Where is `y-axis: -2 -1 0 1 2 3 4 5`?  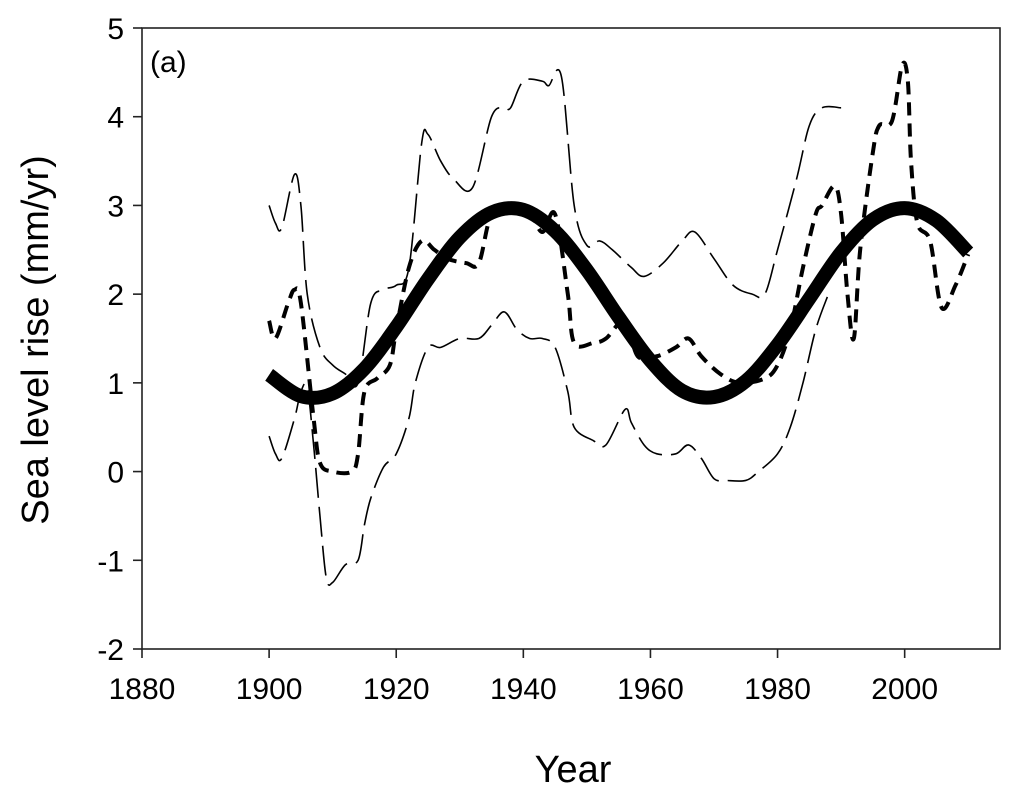 y-axis: -2 -1 0 1 2 3 4 5 is located at coordinates (119, 340).